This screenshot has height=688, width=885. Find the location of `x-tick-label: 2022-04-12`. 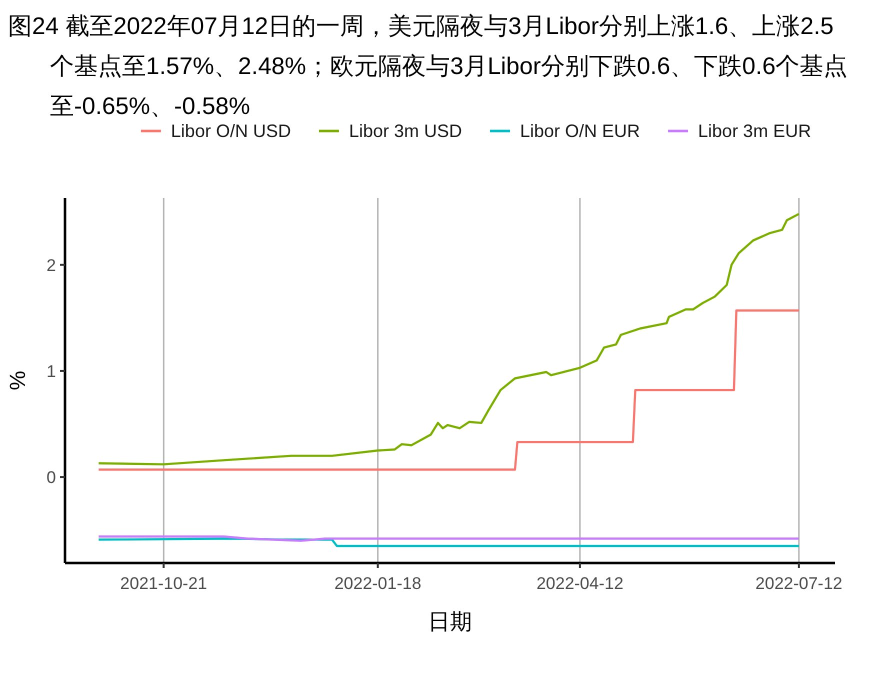

x-tick-label: 2022-04-12 is located at coordinates (580, 583).